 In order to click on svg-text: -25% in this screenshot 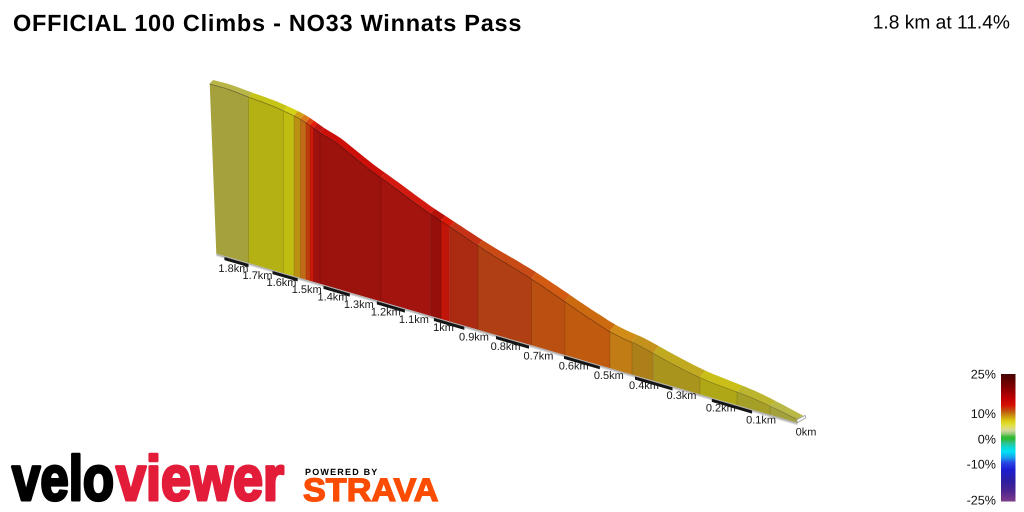, I will do `click(981, 500)`.